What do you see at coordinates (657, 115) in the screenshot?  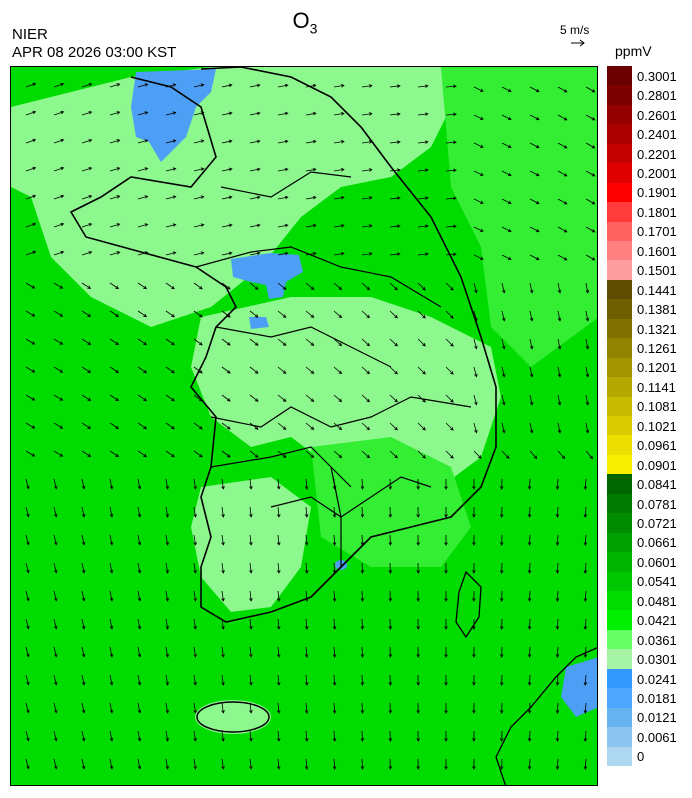 I see `legend-tick-label: 0.2601` at bounding box center [657, 115].